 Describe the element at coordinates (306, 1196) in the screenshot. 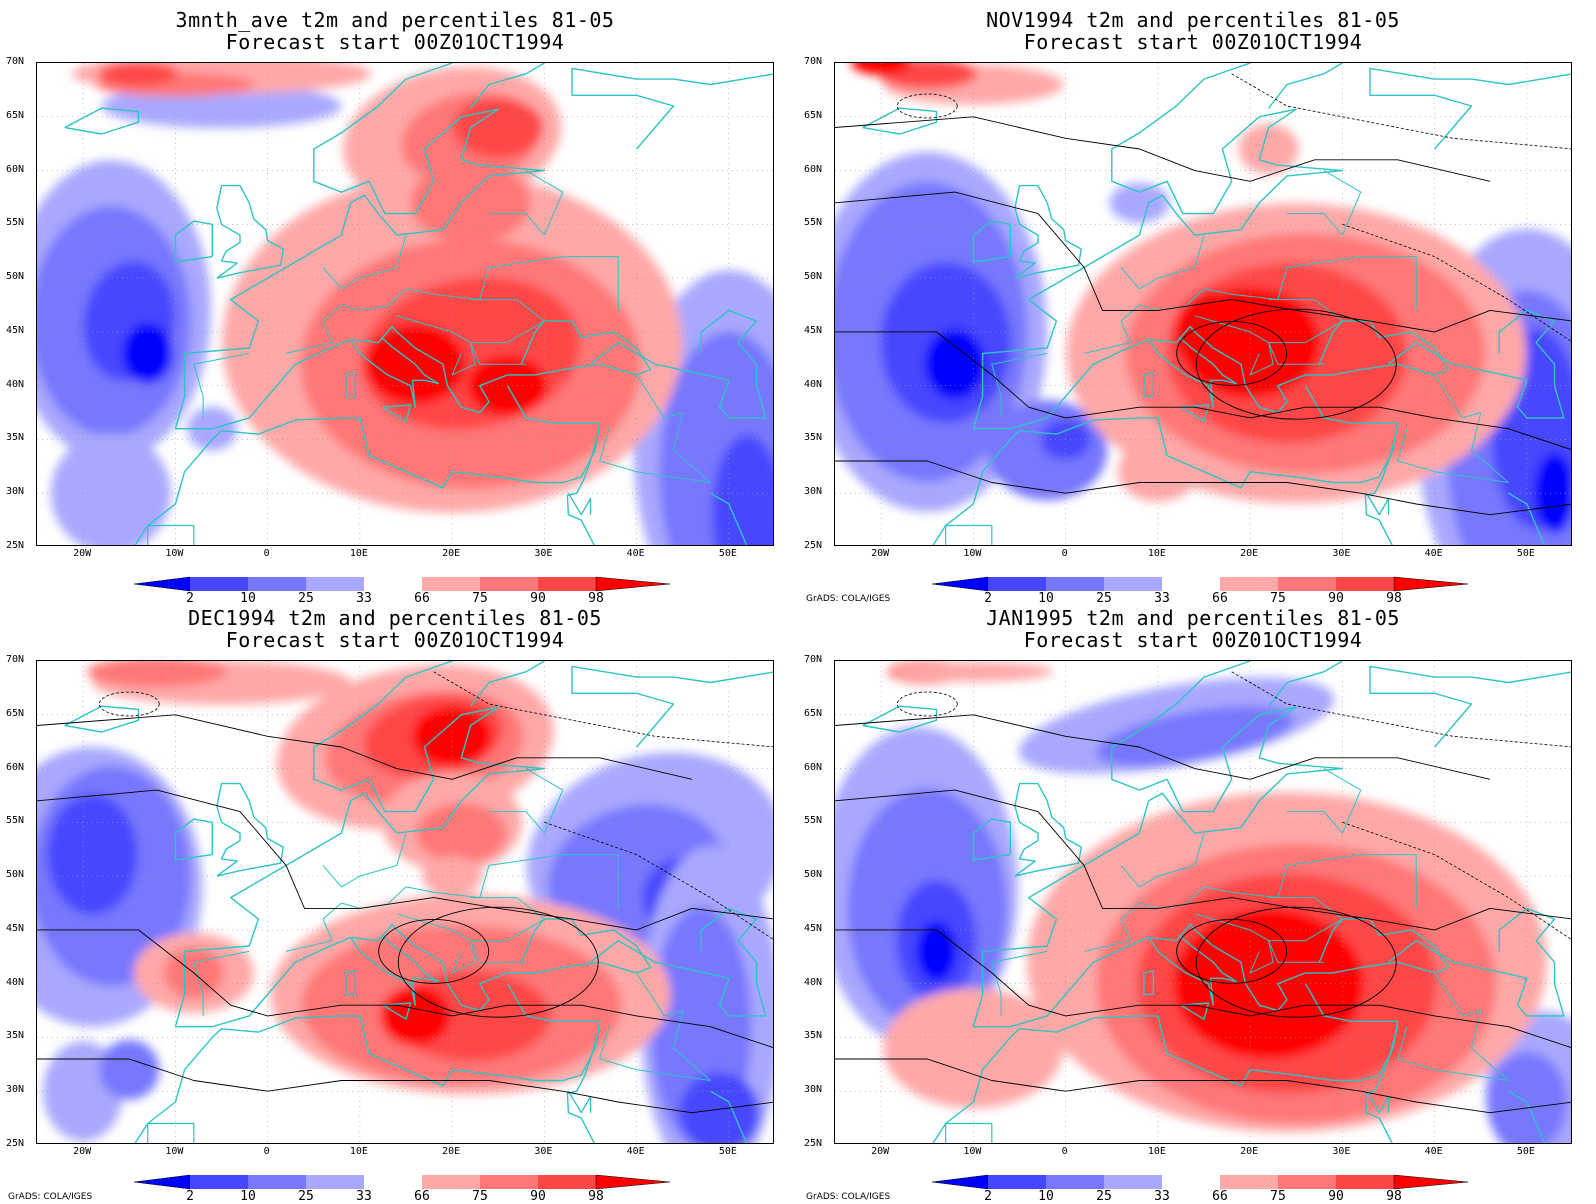

I see `colorbar-label: 25` at that location.